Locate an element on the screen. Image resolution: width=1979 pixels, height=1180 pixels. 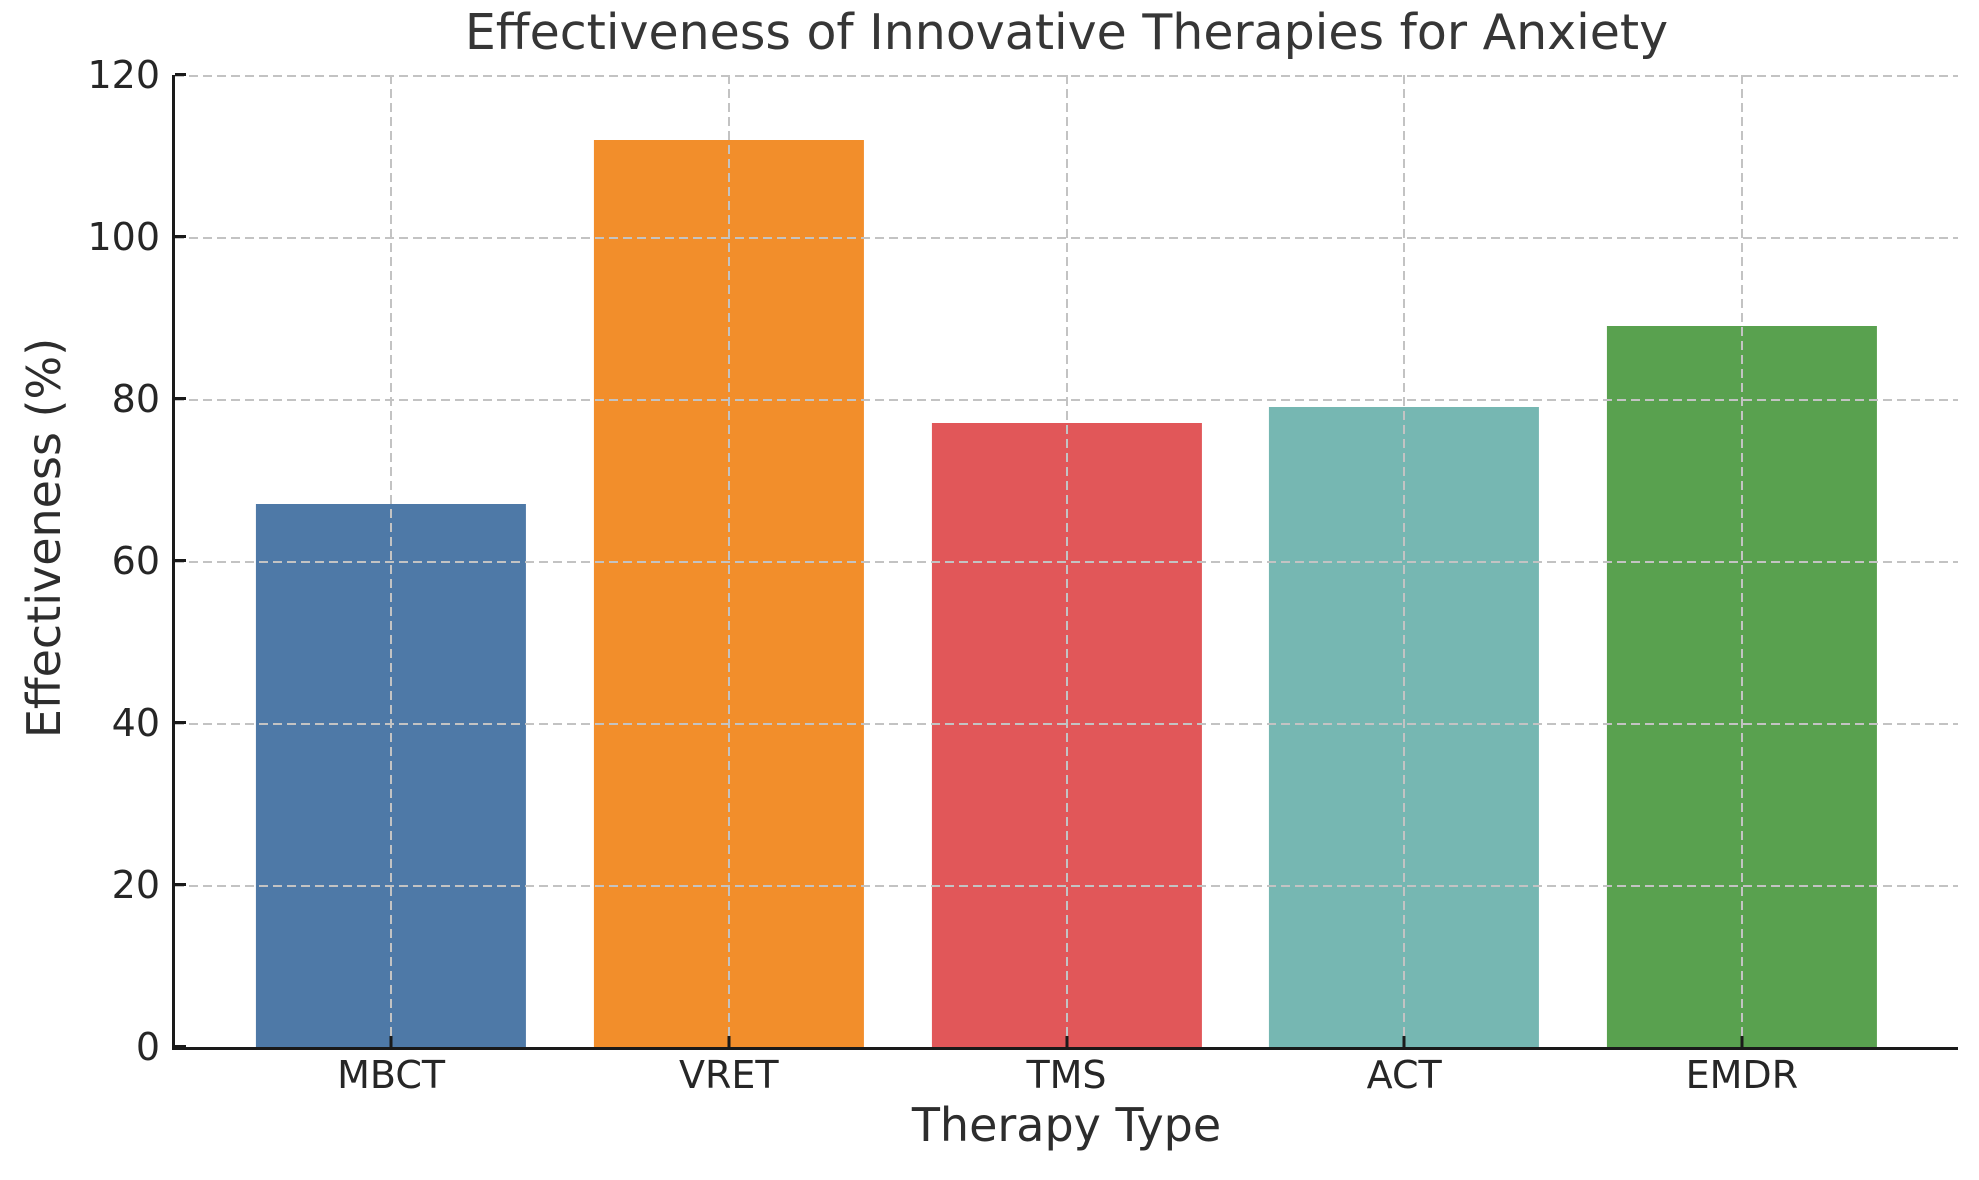
x-tick-label-act: ACT is located at coordinates (1404, 1075).